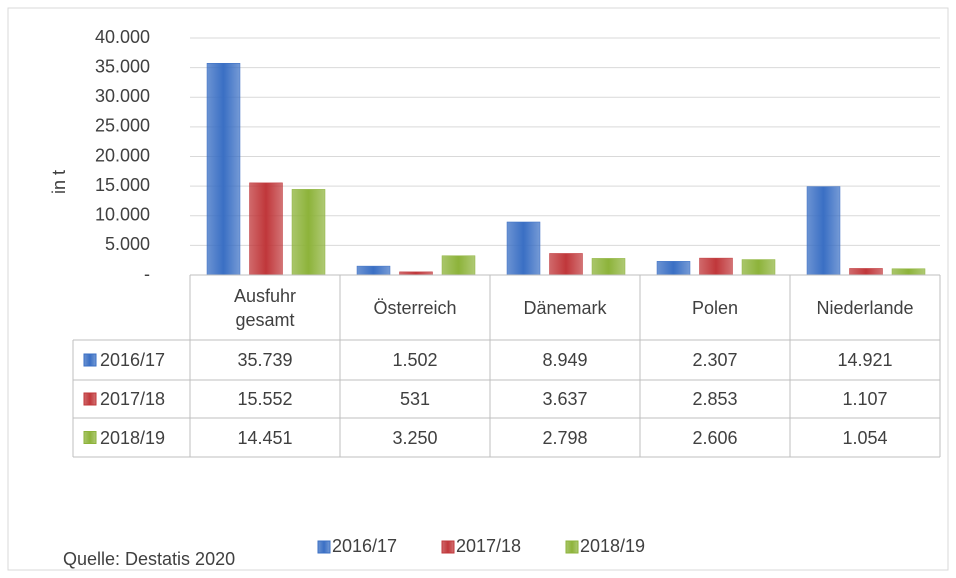 This screenshot has width=956, height=578. What do you see at coordinates (488, 546) in the screenshot?
I see `legend-label: 2017/18` at bounding box center [488, 546].